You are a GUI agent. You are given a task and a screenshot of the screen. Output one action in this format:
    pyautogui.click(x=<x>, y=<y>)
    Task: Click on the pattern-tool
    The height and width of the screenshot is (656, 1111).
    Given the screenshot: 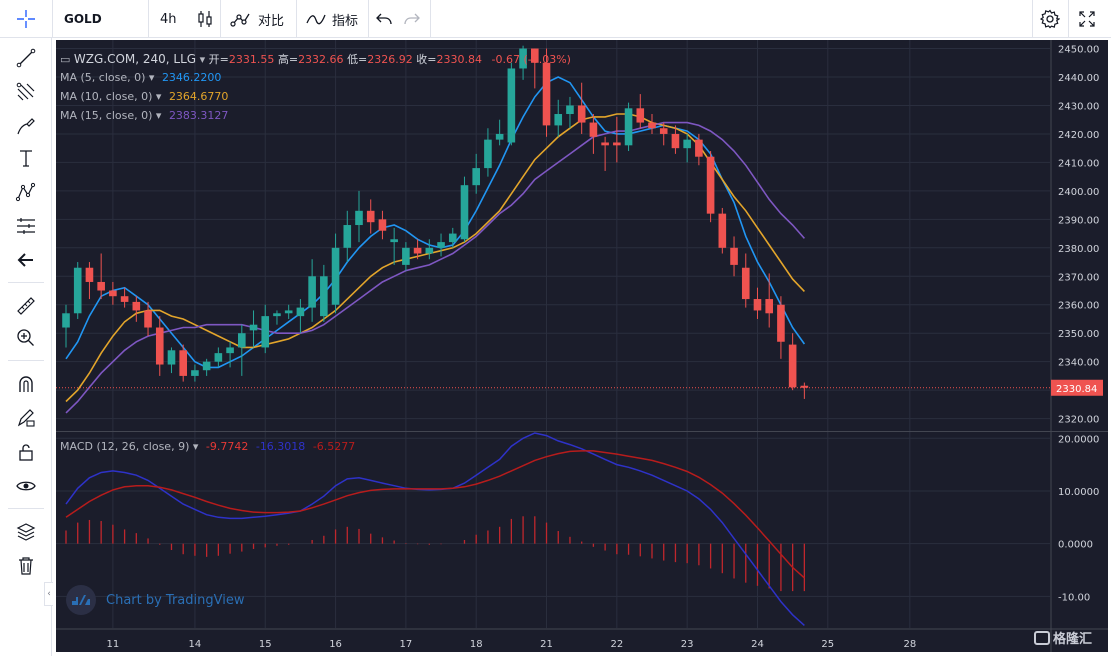 What is the action you would take?
    pyautogui.click(x=26, y=192)
    